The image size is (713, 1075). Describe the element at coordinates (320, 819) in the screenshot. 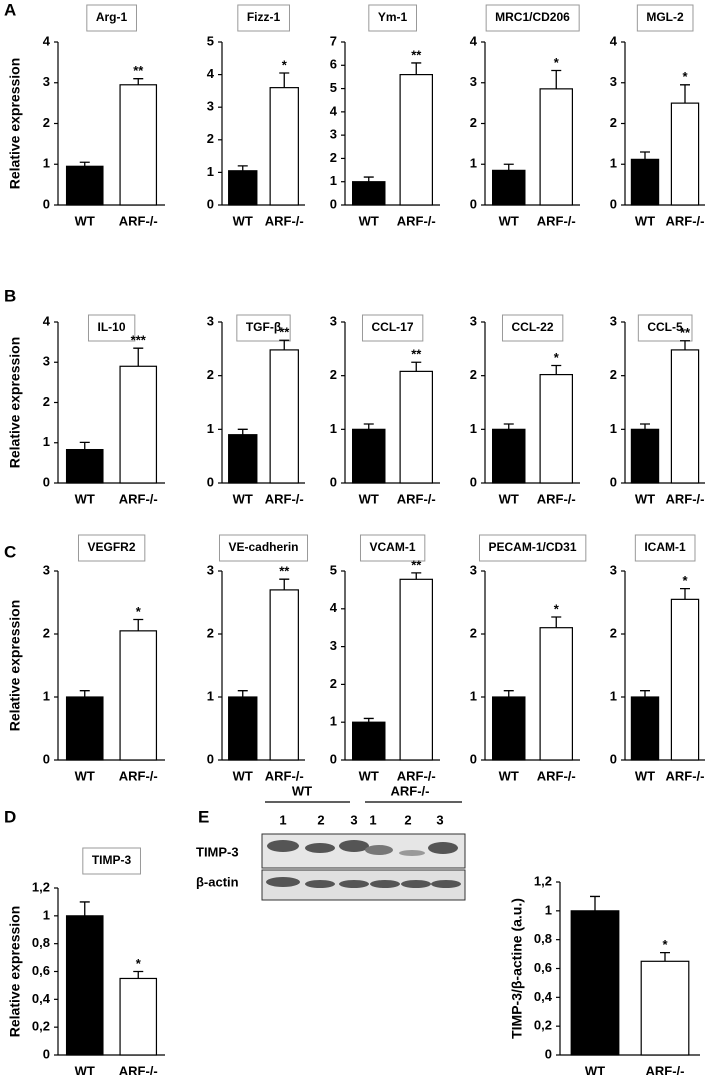

I see `lane-label: 2` at that location.